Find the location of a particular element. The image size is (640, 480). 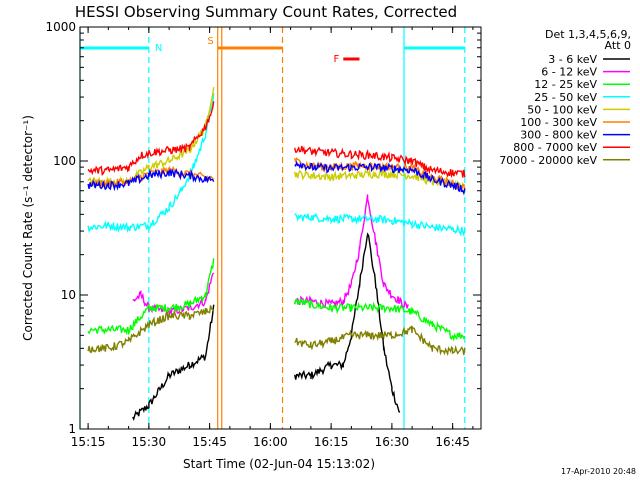

x-tick-label: 16:30 is located at coordinates (392, 442).